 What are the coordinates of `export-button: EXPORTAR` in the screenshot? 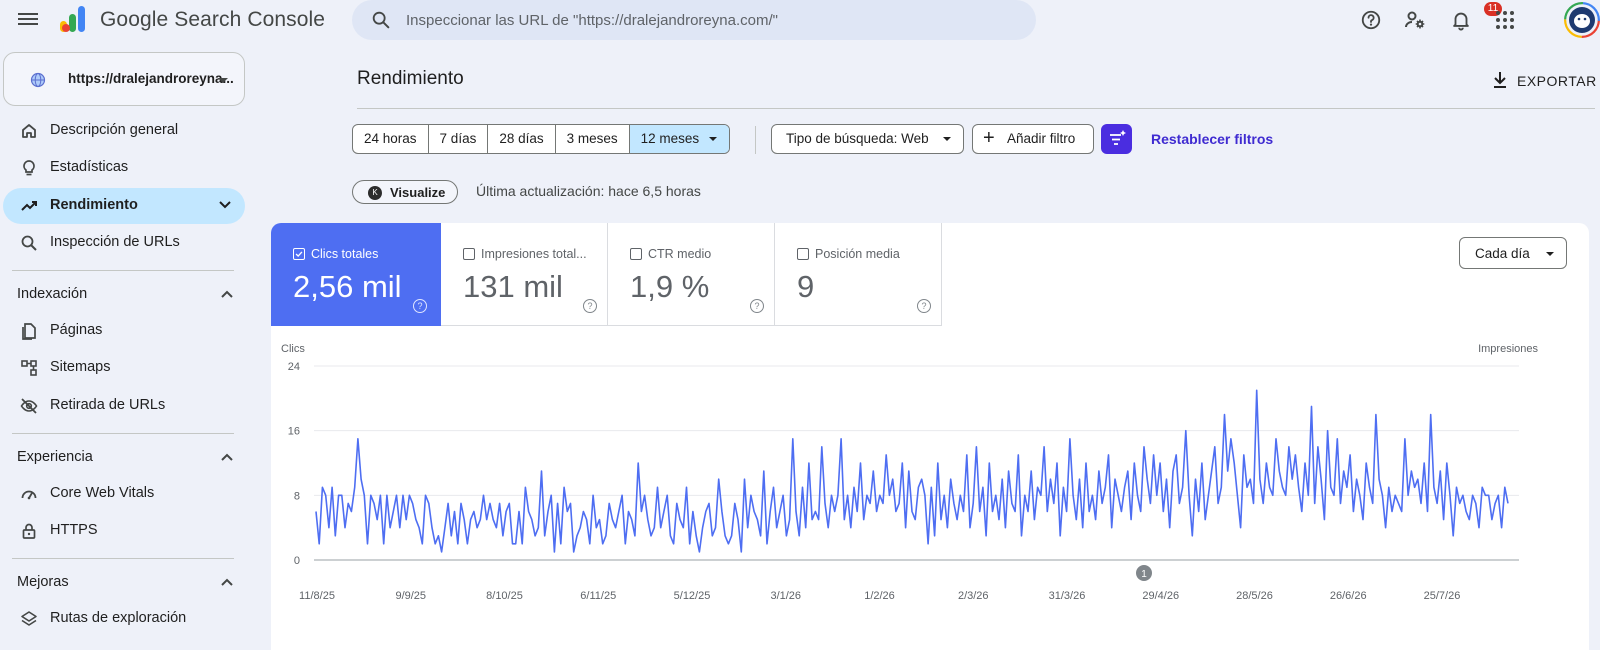 It's located at (1540, 81).